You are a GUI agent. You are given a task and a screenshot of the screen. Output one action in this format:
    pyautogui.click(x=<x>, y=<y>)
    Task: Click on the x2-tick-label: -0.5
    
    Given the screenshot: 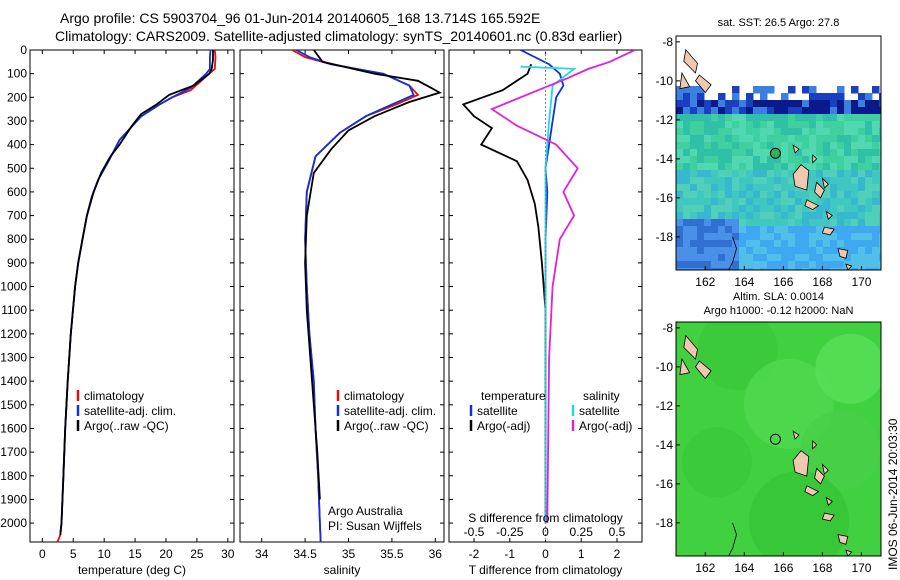 What is the action you would take?
    pyautogui.click(x=474, y=532)
    